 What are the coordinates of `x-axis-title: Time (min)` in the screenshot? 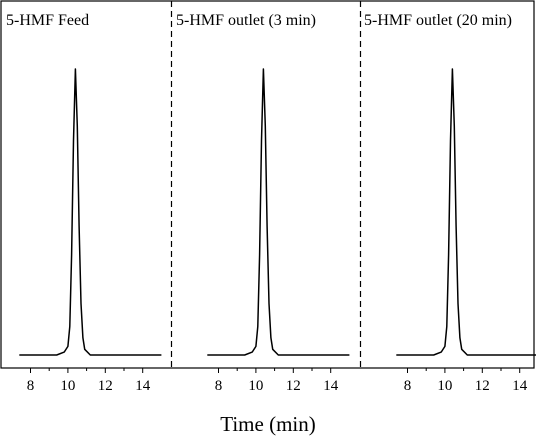 It's located at (267, 424).